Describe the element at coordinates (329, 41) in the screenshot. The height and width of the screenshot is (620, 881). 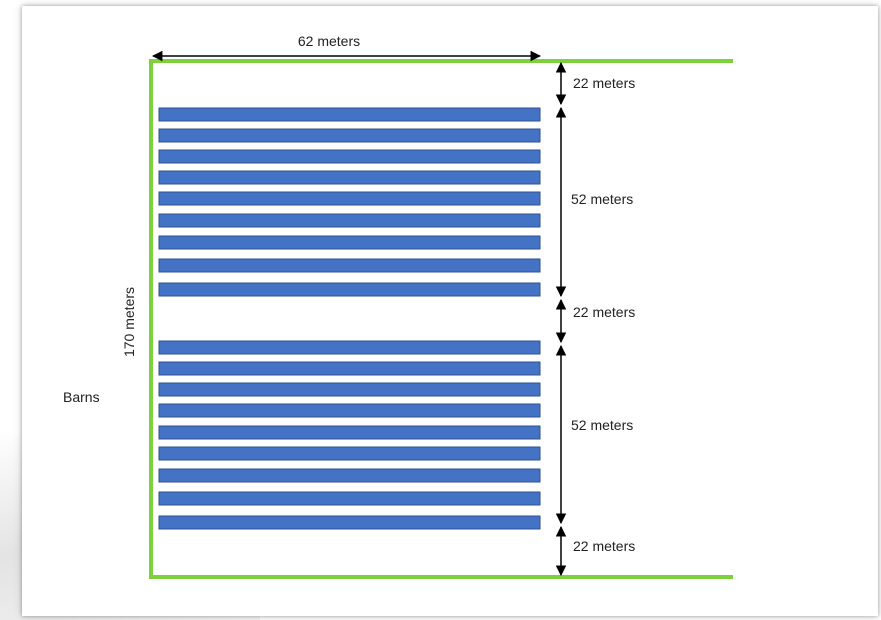
I see `width-label: 62 meters` at that location.